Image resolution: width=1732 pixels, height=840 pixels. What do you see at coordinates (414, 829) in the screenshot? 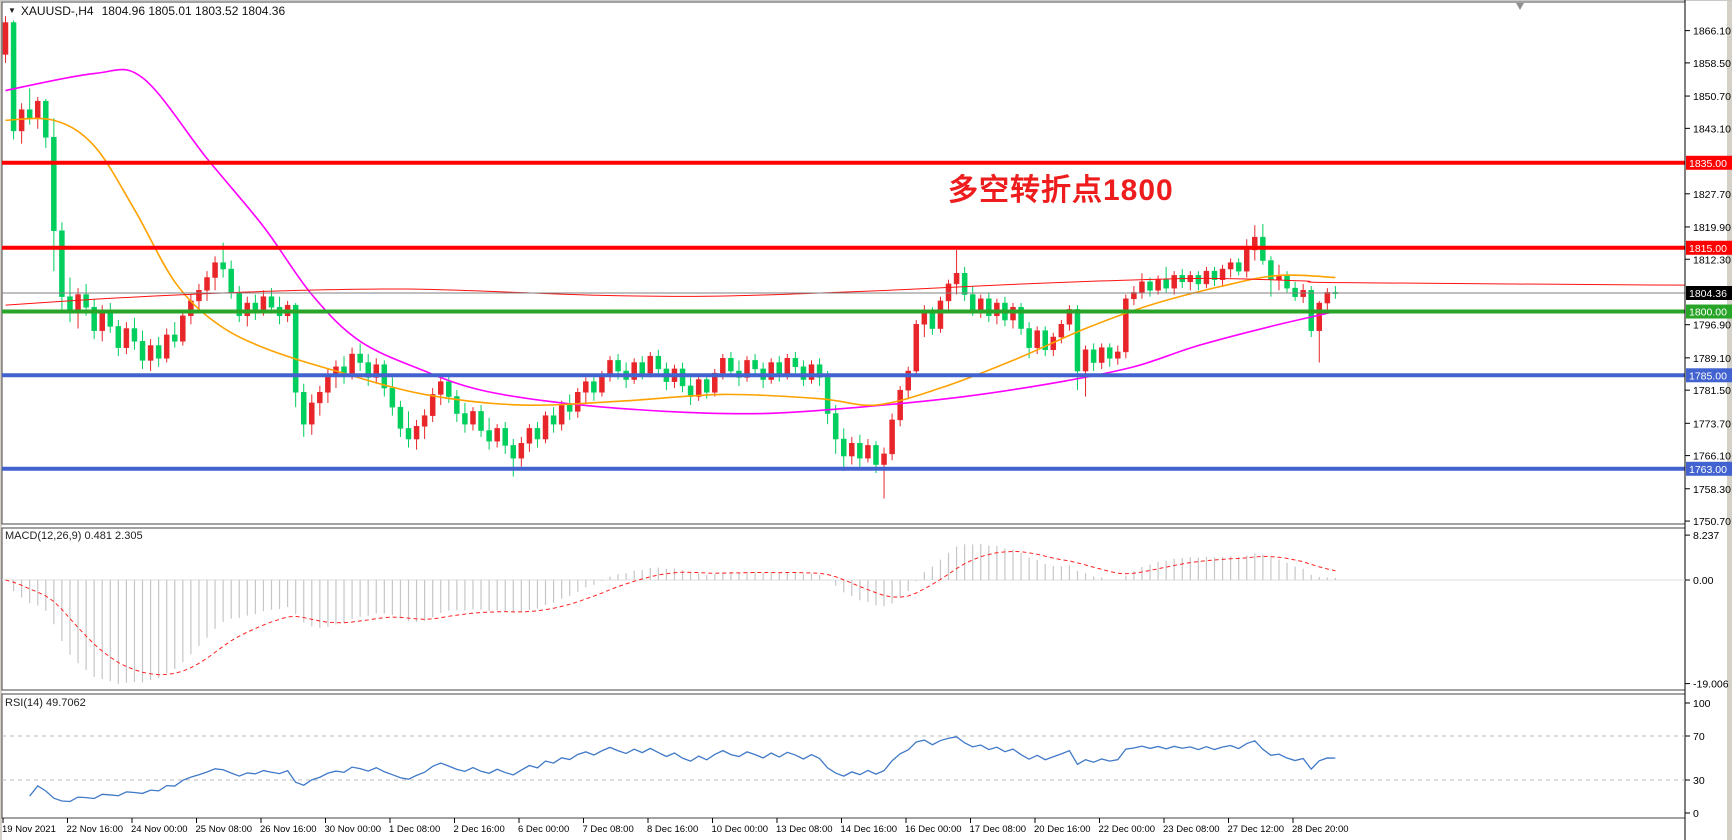
I see `time-label: 1 Dec 08:00` at bounding box center [414, 829].